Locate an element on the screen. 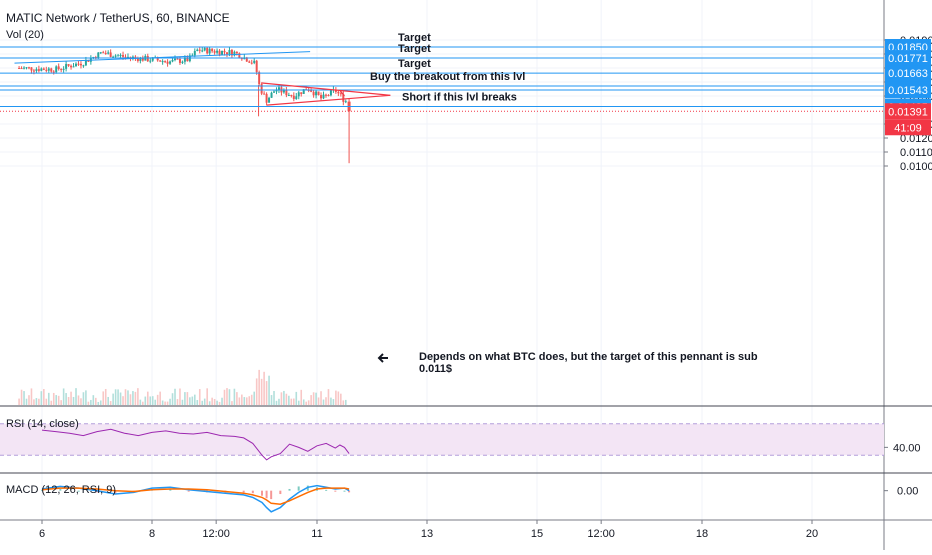 The image size is (932, 555). price-label-text: 0.01391 is located at coordinates (908, 112).